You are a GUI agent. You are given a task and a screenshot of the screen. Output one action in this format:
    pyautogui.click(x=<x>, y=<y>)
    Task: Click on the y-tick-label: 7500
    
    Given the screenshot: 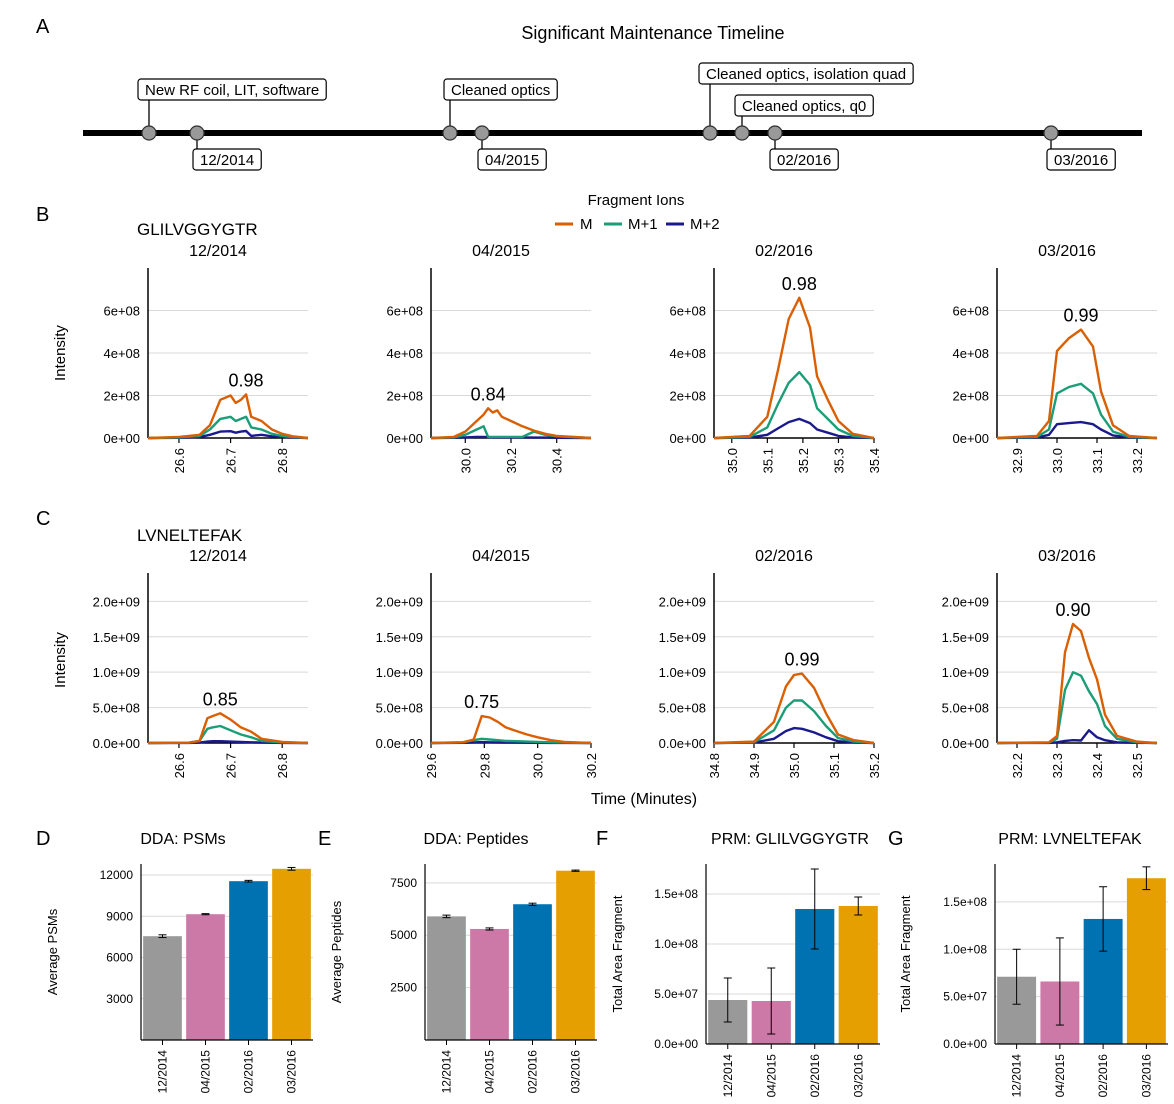 What is the action you would take?
    pyautogui.click(x=403, y=883)
    